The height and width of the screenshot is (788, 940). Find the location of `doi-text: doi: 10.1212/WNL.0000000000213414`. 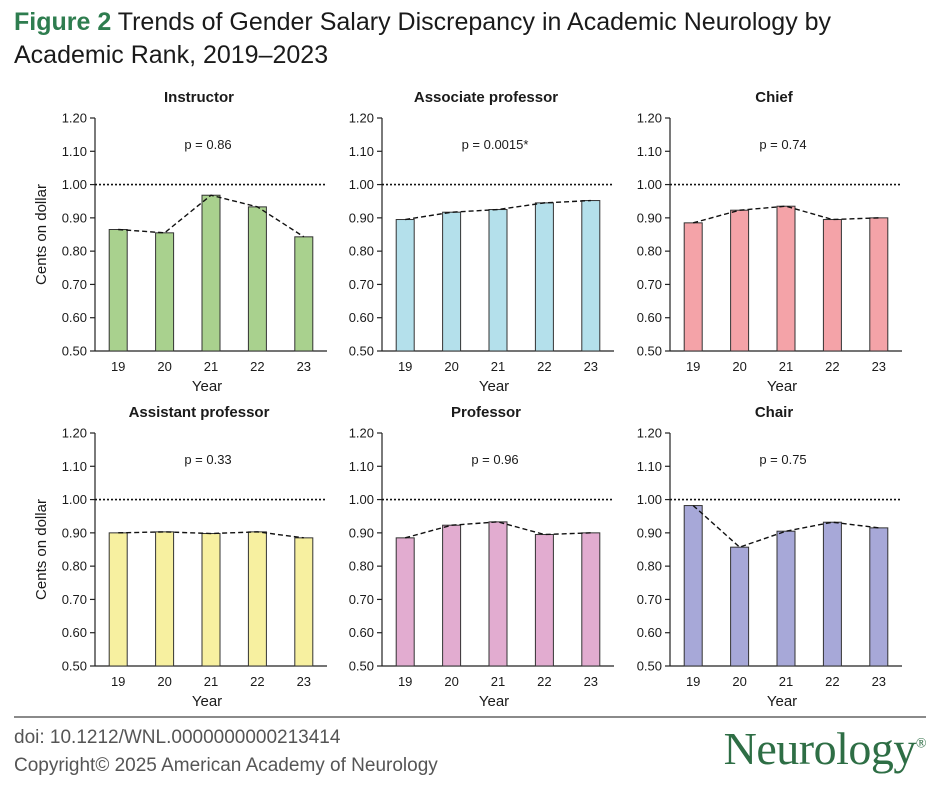

doi-text: doi: 10.1212/WNL.0000000000213414 is located at coordinates (177, 737).